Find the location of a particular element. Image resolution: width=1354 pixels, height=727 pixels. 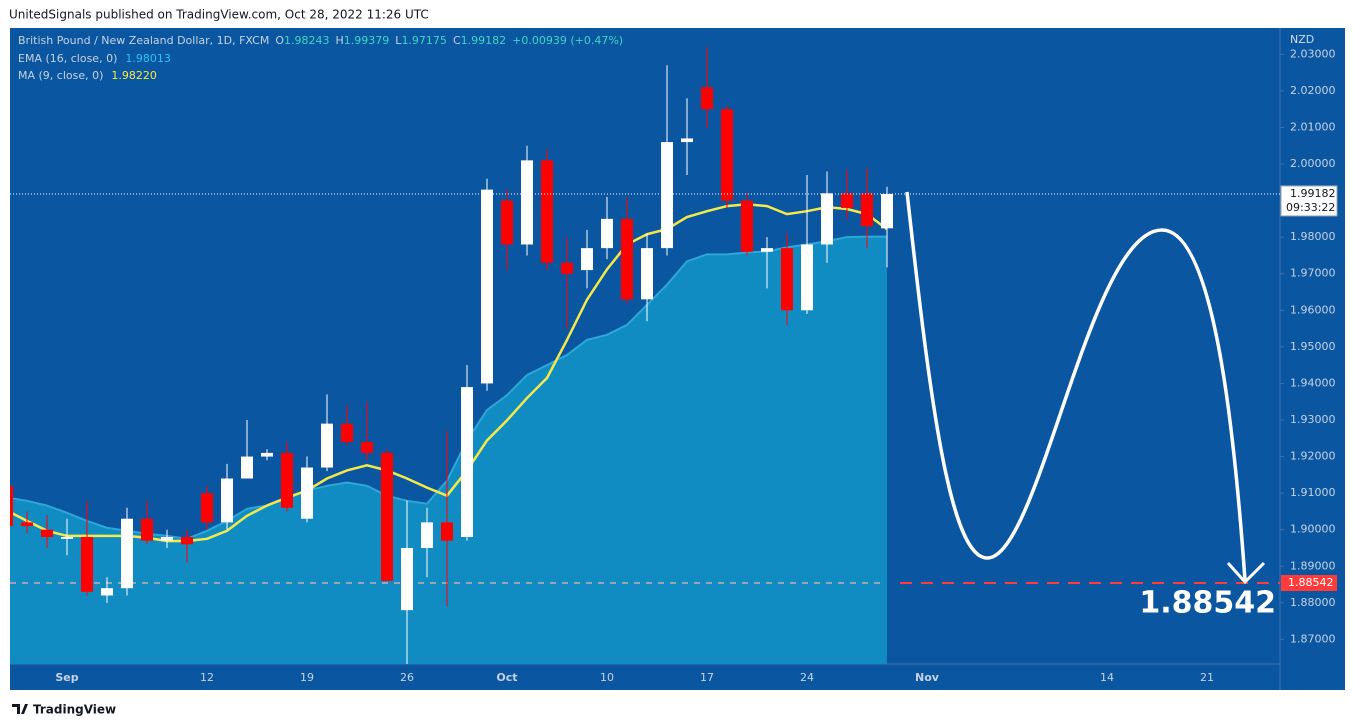

x-tick-label: 21 is located at coordinates (1207, 677).